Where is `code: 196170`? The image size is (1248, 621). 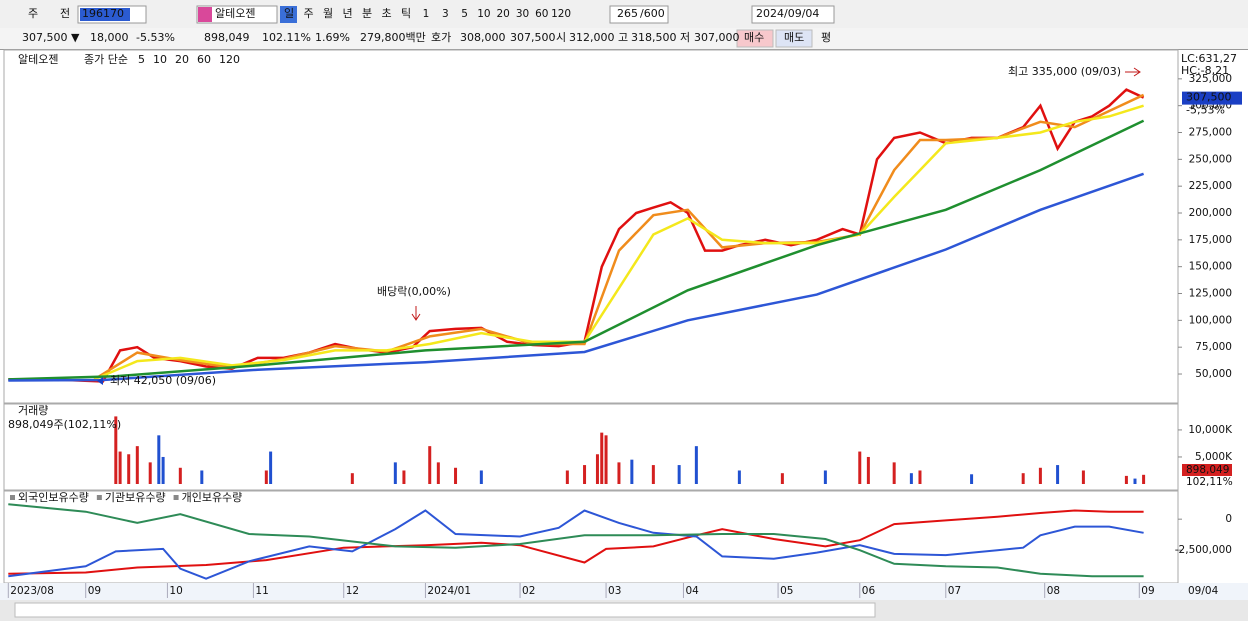 code: 196170 is located at coordinates (103, 13).